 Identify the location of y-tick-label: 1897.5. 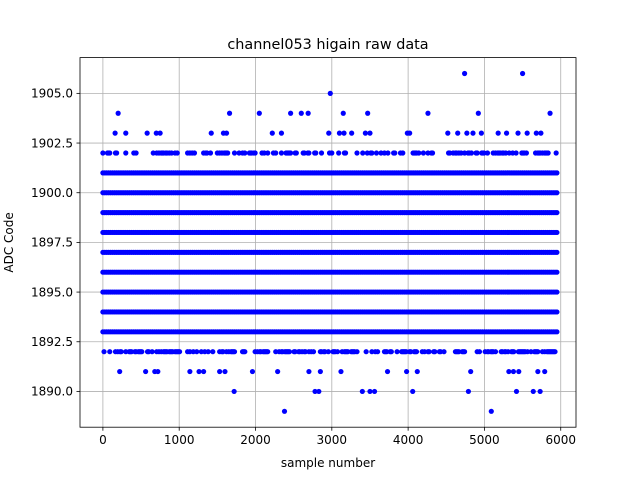
(52, 243).